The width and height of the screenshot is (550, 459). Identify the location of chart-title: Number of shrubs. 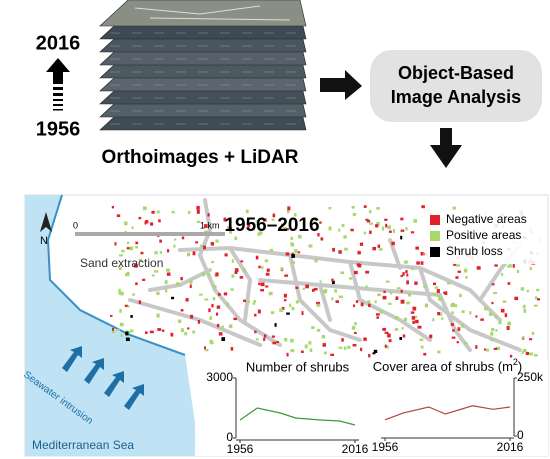
(298, 366).